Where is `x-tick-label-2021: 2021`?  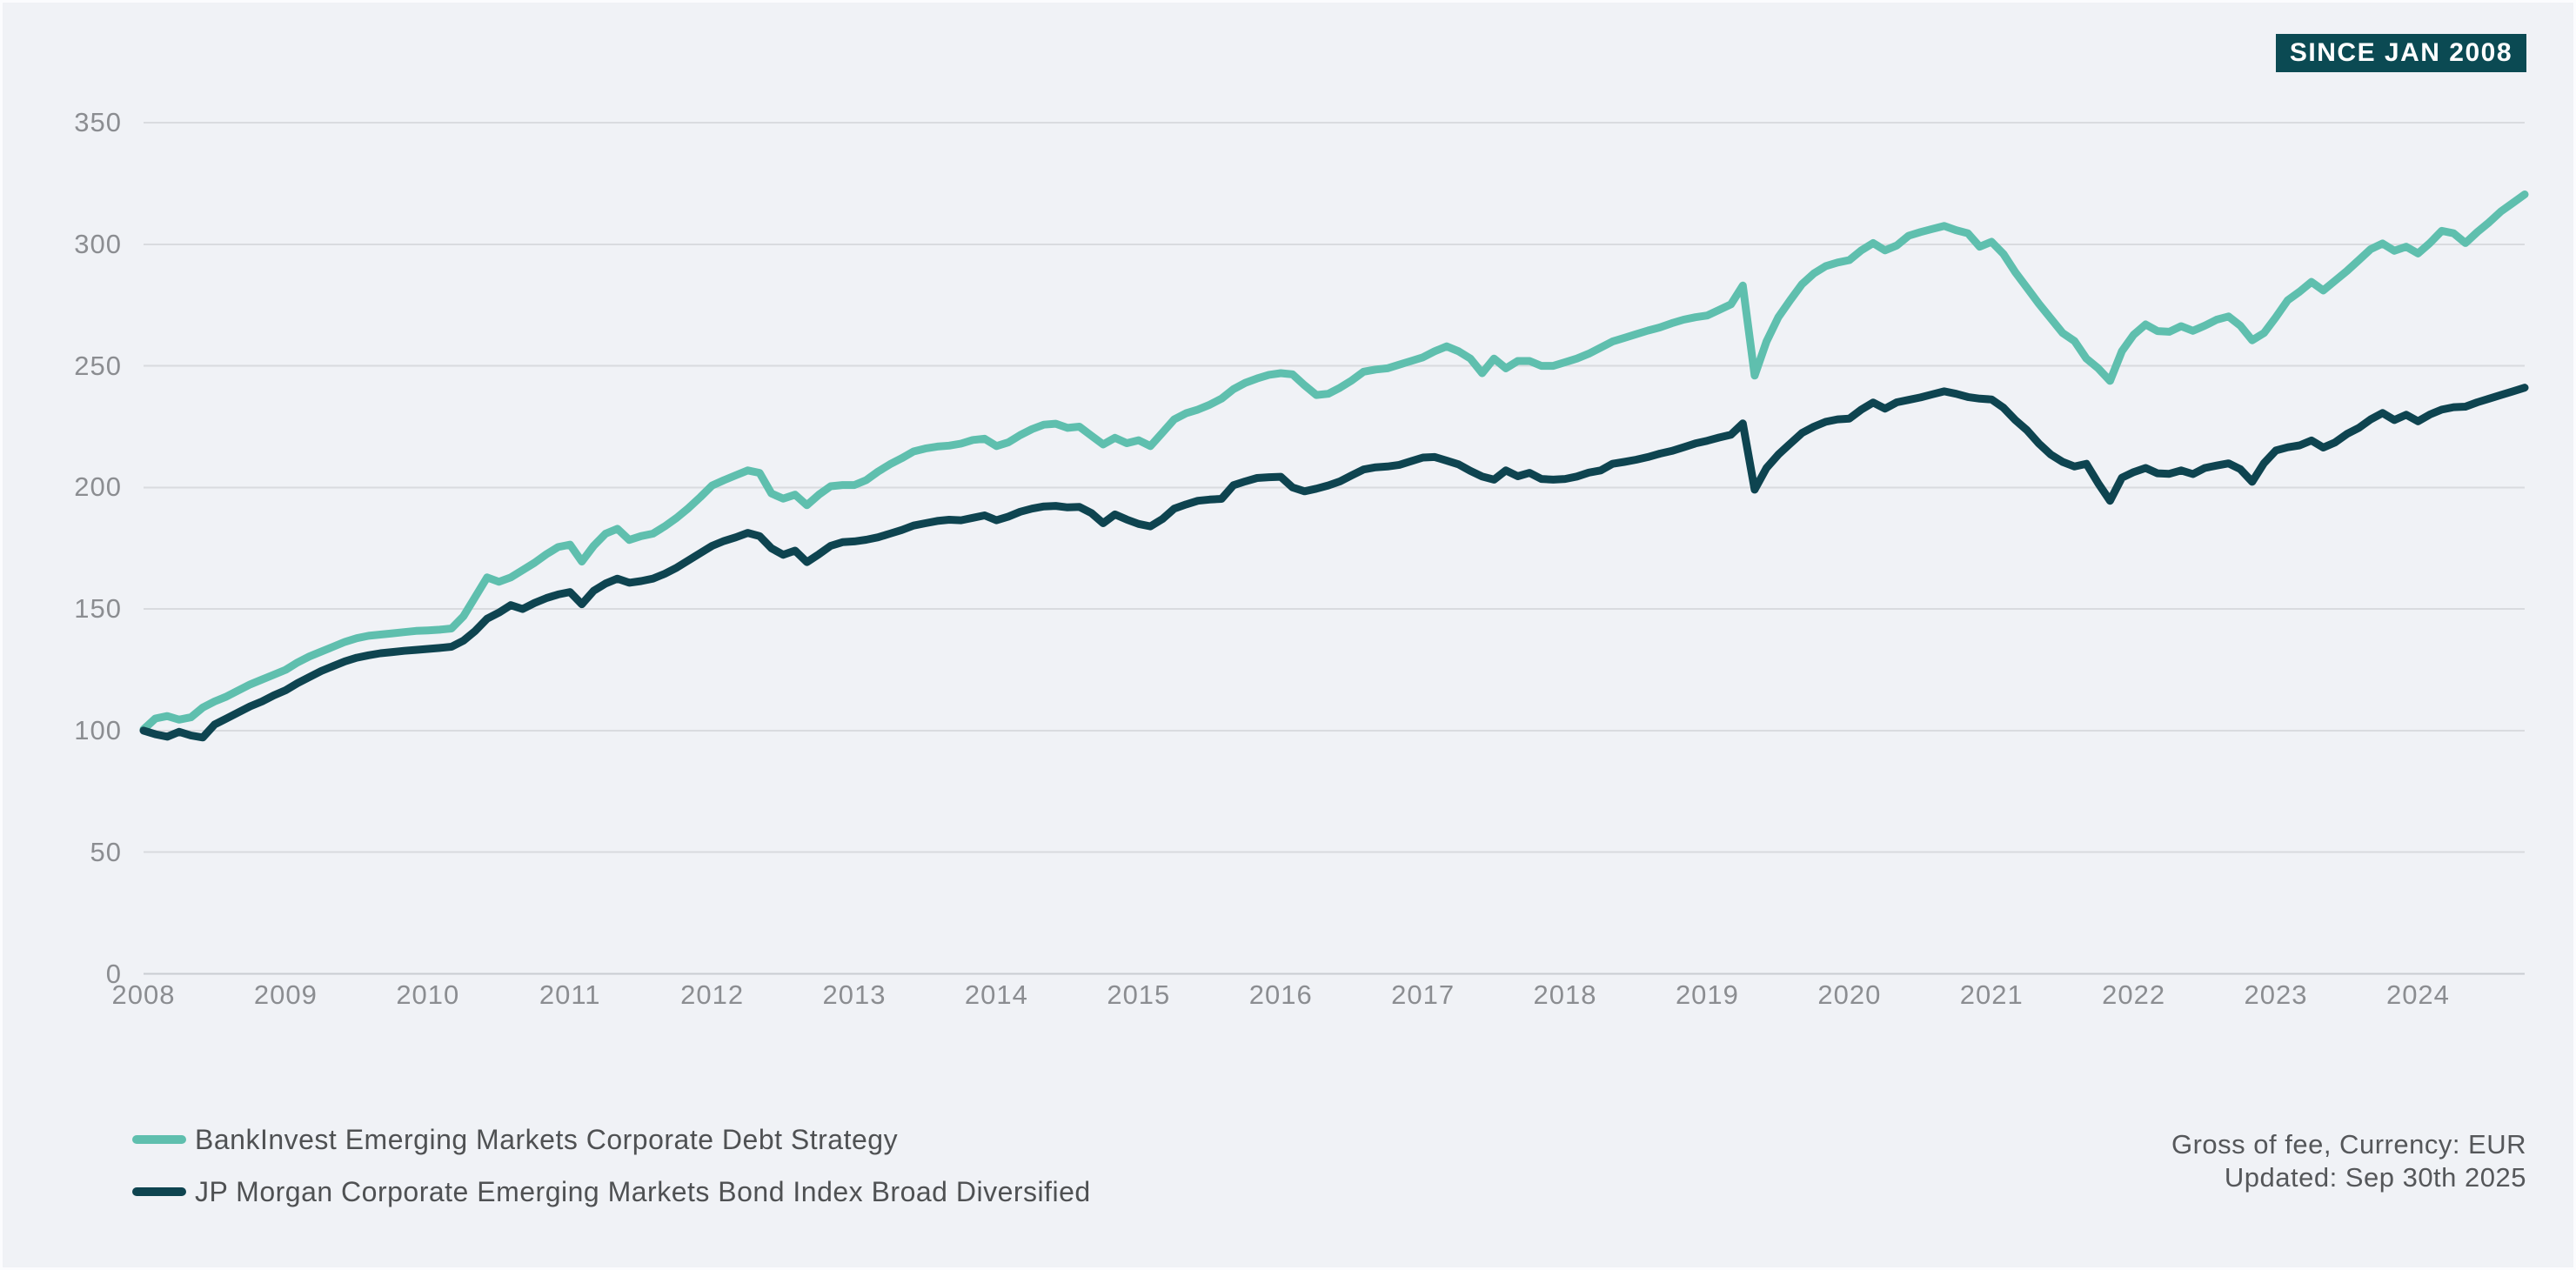 x-tick-label-2021: 2021 is located at coordinates (1991, 994).